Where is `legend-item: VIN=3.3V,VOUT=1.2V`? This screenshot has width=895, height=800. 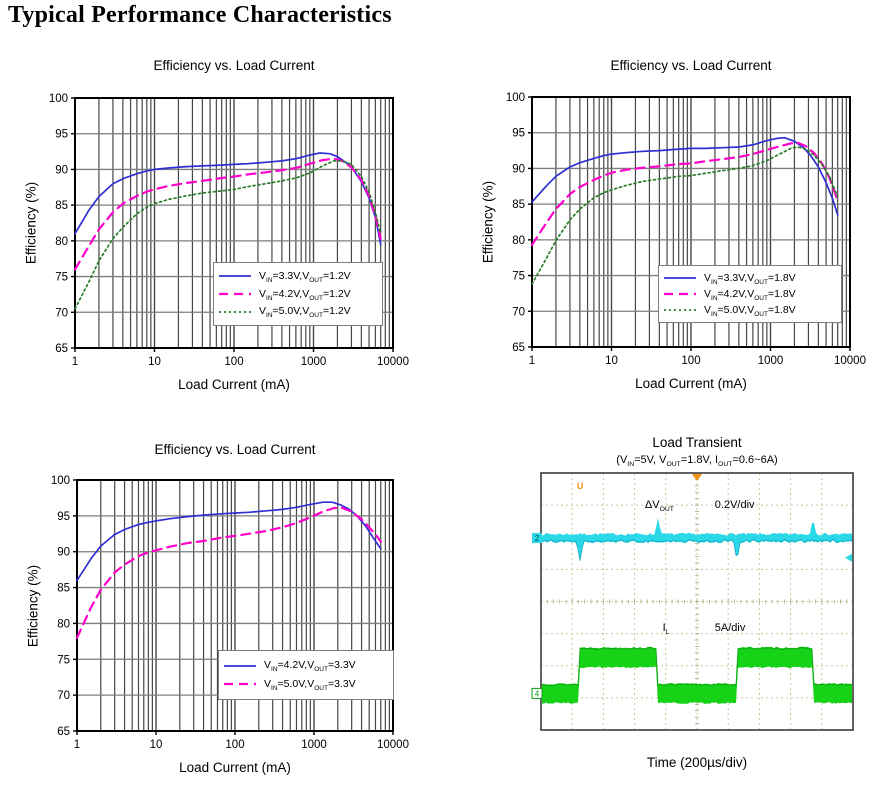 legend-item: VIN=3.3V,VOUT=1.2V is located at coordinates (298, 277).